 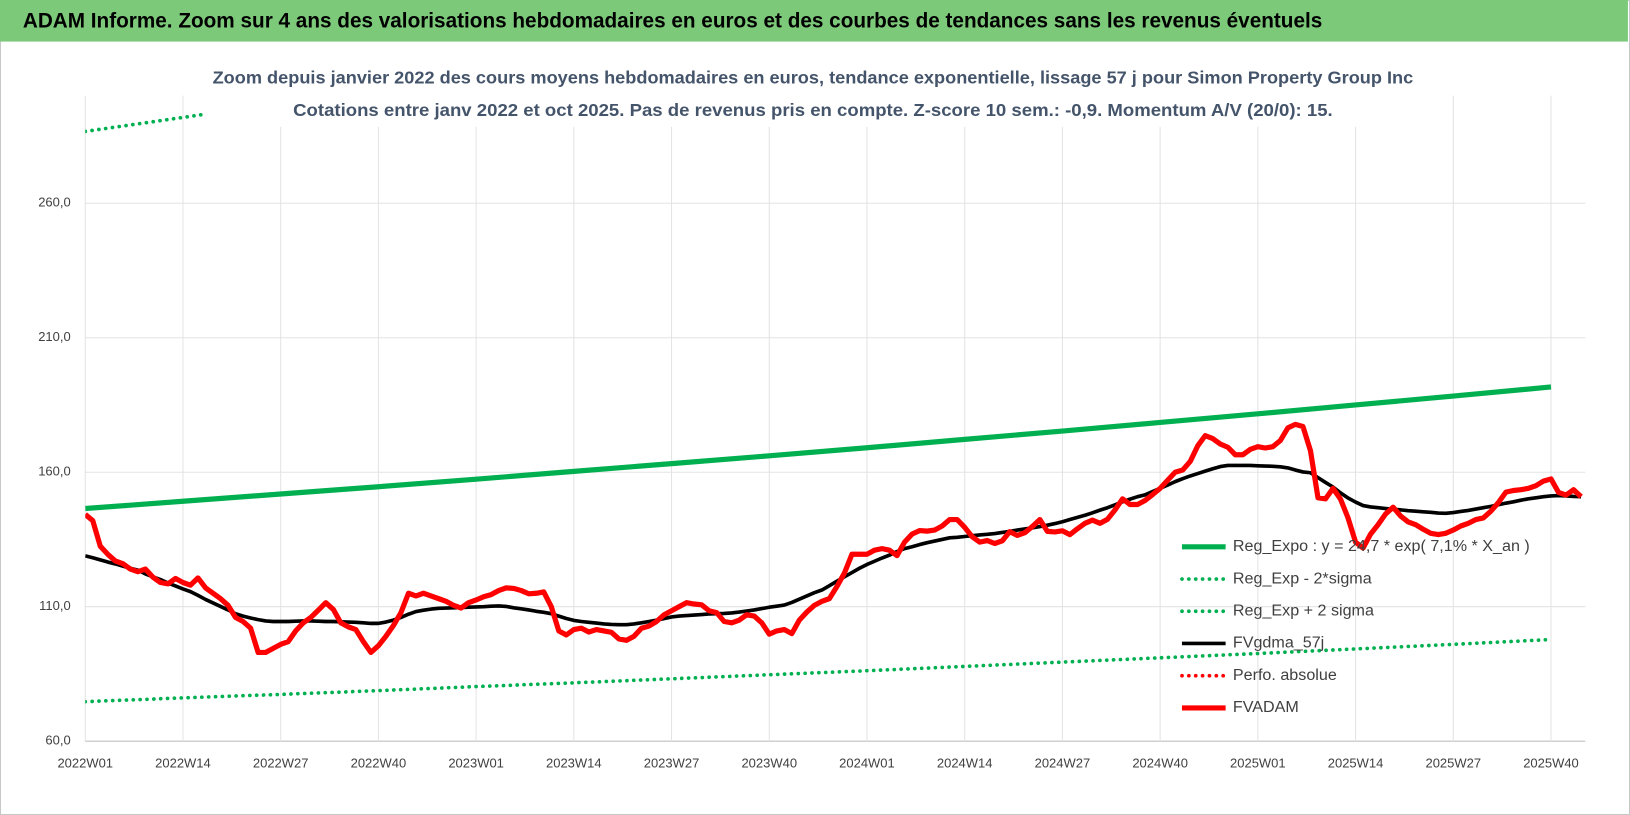 I want to click on y-tick-label: 160,0, so click(x=54, y=471).